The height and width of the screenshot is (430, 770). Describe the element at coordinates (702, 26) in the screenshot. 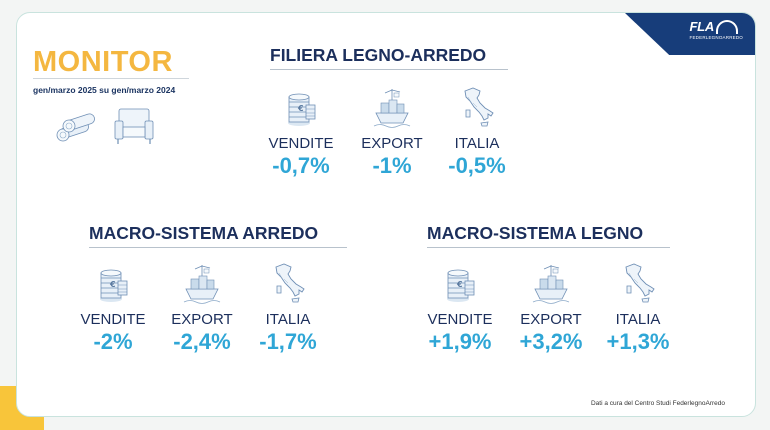

I see `logo-text: FLA` at that location.